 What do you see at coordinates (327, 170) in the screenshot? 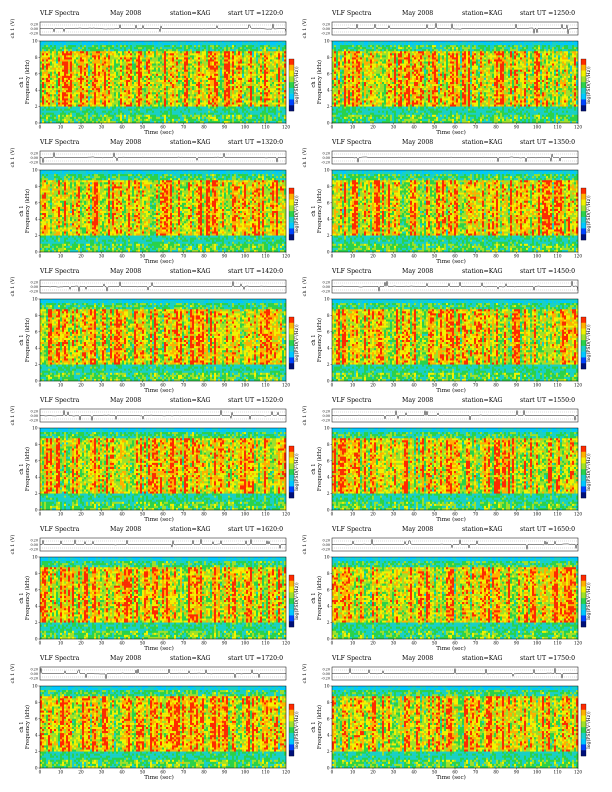
I see `freq-tick-label: 10` at bounding box center [327, 170].